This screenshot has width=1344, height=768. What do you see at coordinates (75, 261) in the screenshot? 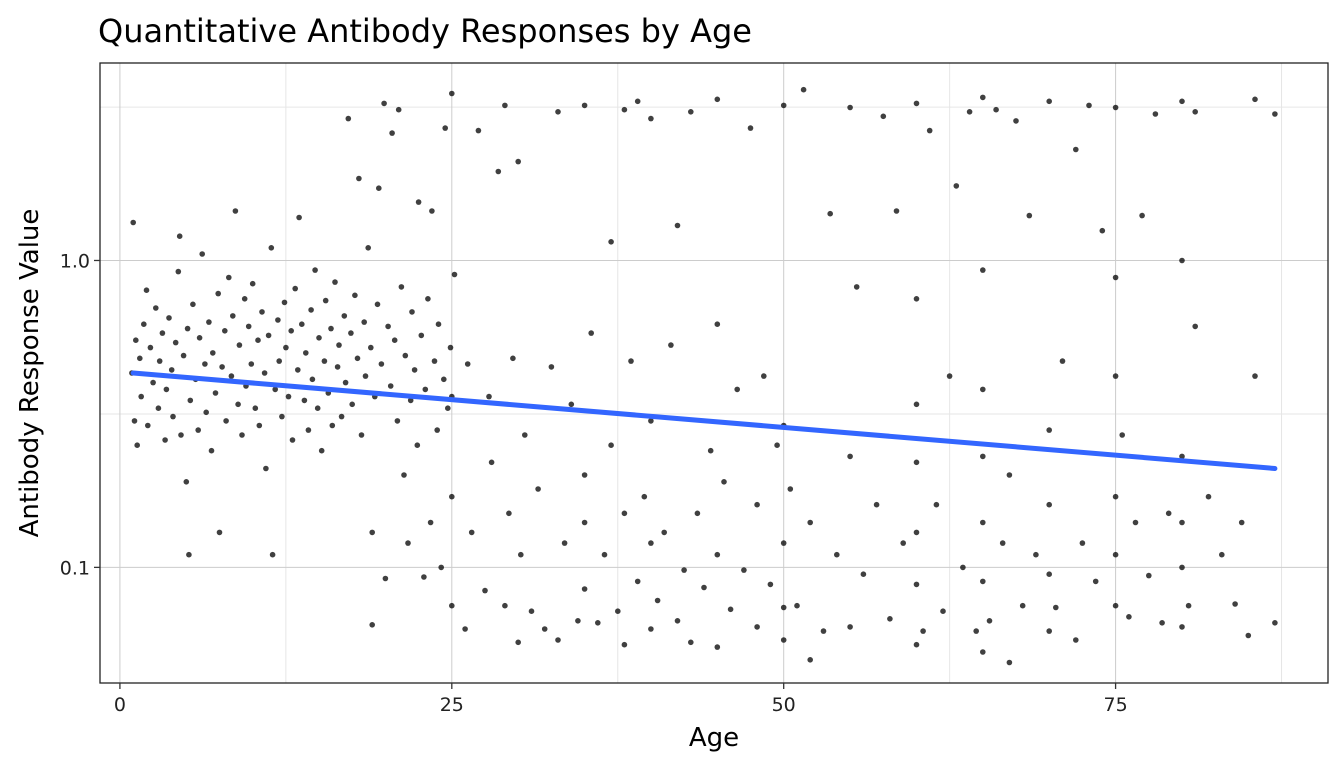
I see `y-tick-label-1: 1.0` at bounding box center [75, 261].